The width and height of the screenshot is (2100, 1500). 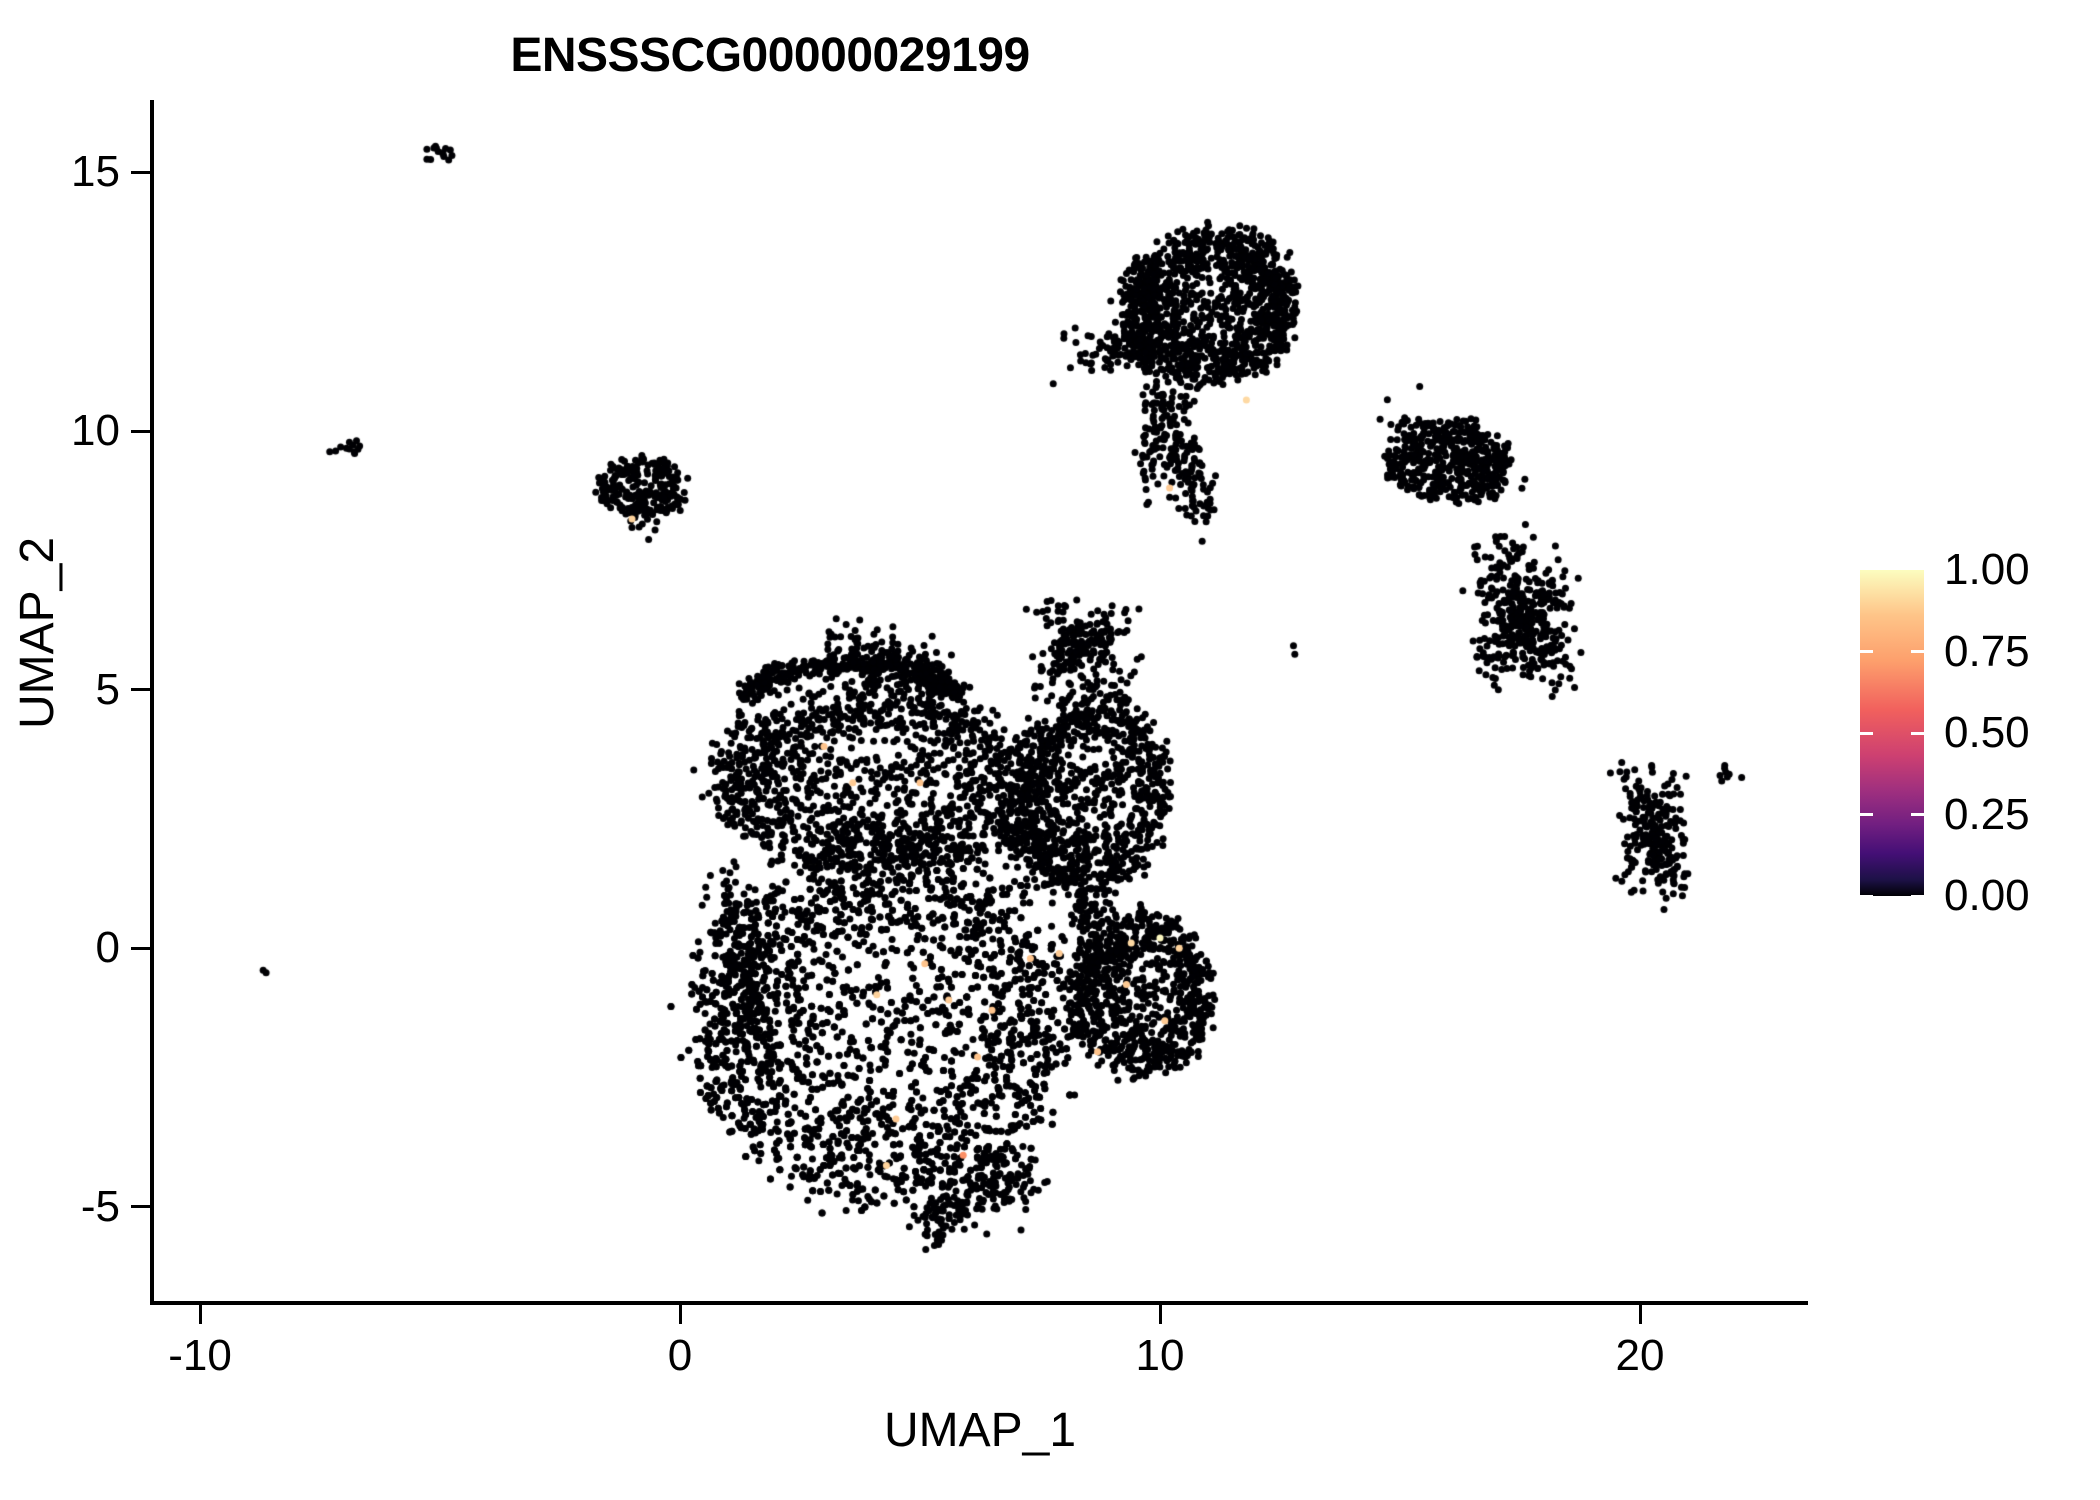 I want to click on x-axis-line, so click(x=979, y=1303).